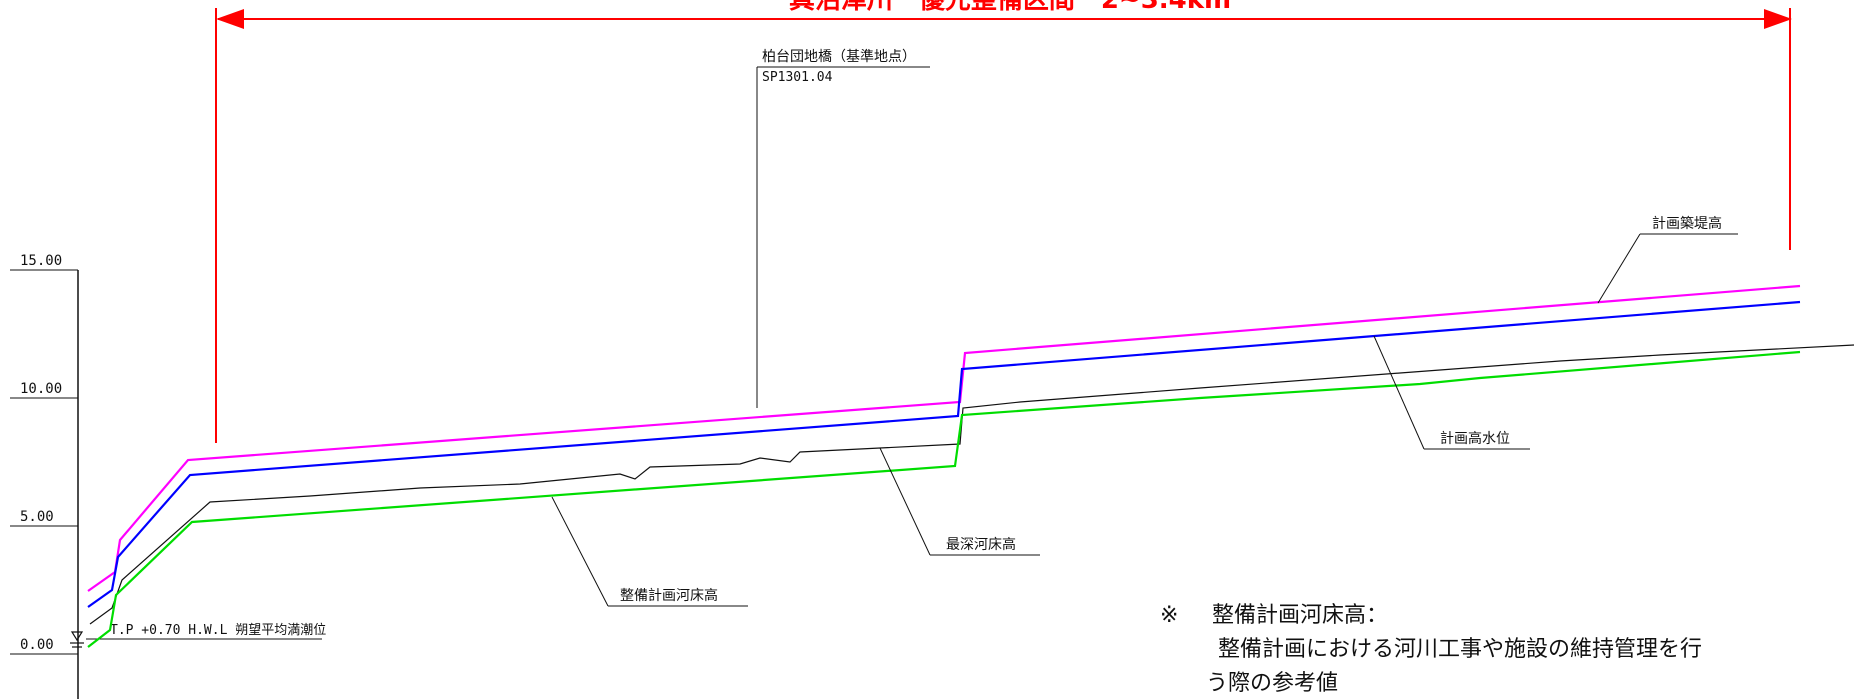  Describe the element at coordinates (1460, 649) in the screenshot. I see `note-line-1: 整備計画における河川工事や施設の維持管理を行` at that location.